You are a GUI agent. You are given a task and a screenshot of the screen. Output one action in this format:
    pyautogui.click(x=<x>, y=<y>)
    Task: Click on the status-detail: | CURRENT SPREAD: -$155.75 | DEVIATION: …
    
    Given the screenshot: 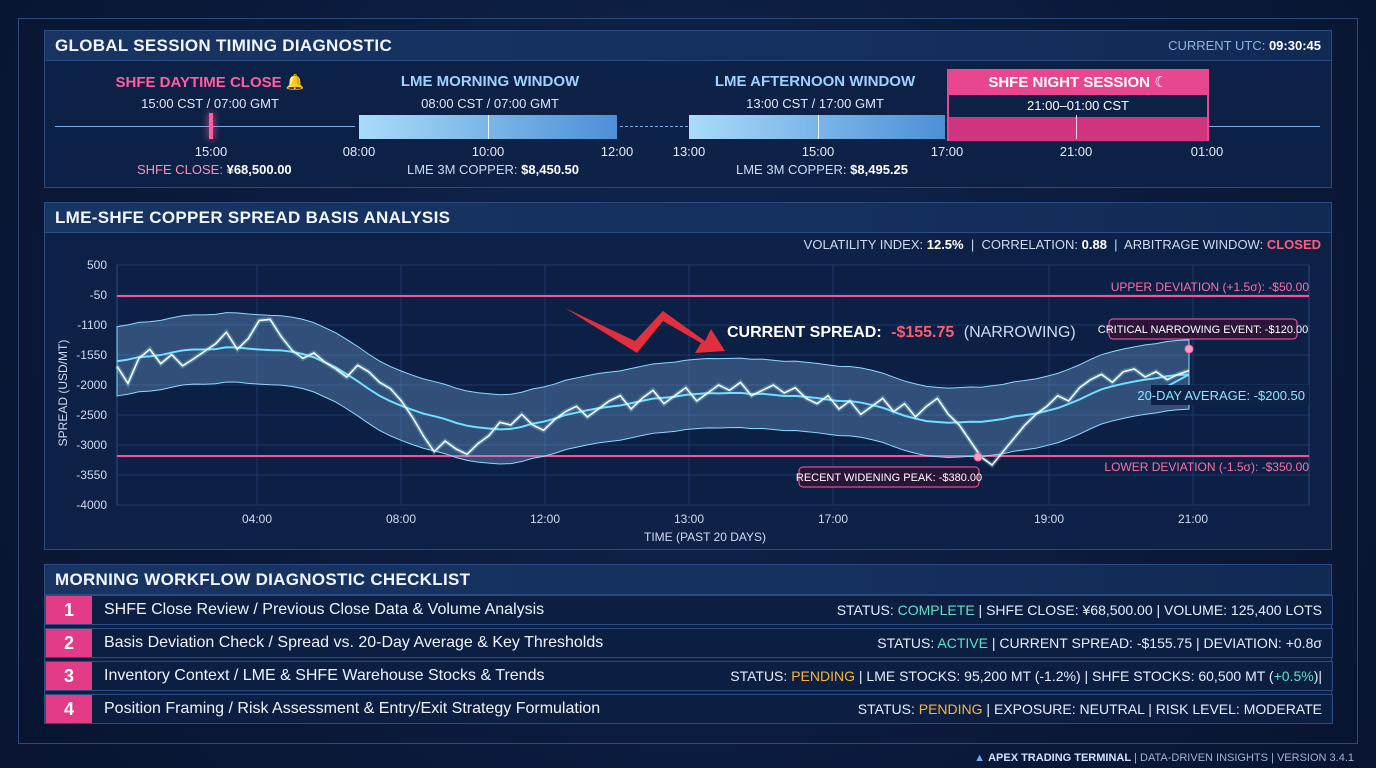 What is the action you would take?
    pyautogui.click(x=1156, y=643)
    